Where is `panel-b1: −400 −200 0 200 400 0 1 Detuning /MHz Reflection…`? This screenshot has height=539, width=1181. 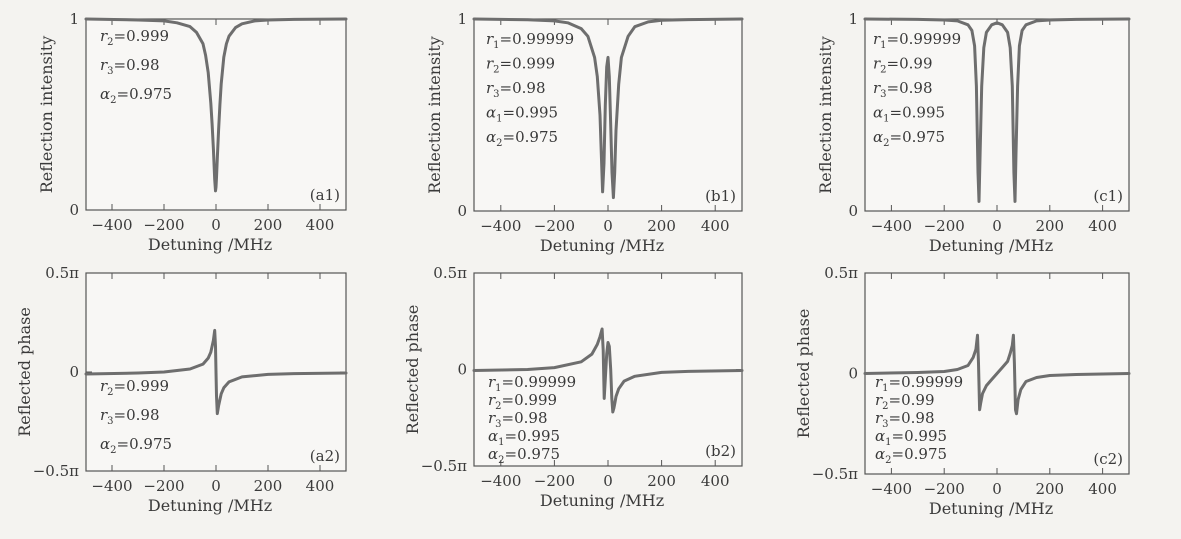 panel-b1: −400 −200 0 200 400 0 1 Detuning /MHz Reflection… is located at coordinates (584, 132).